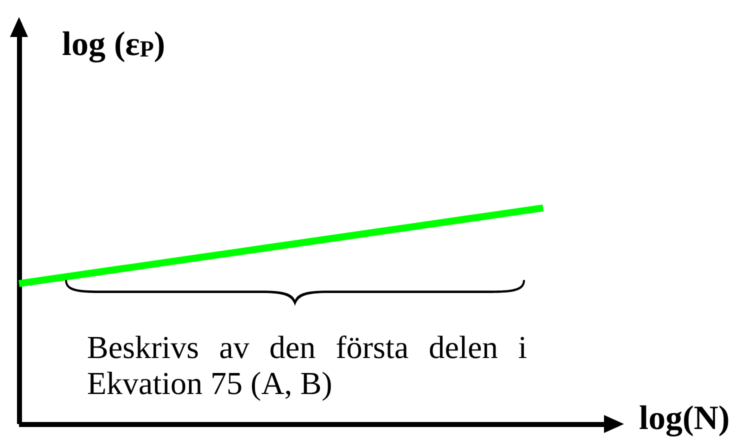 The height and width of the screenshot is (441, 738). Describe the element at coordinates (684, 418) in the screenshot. I see `x-axis-title: log(N)` at that location.